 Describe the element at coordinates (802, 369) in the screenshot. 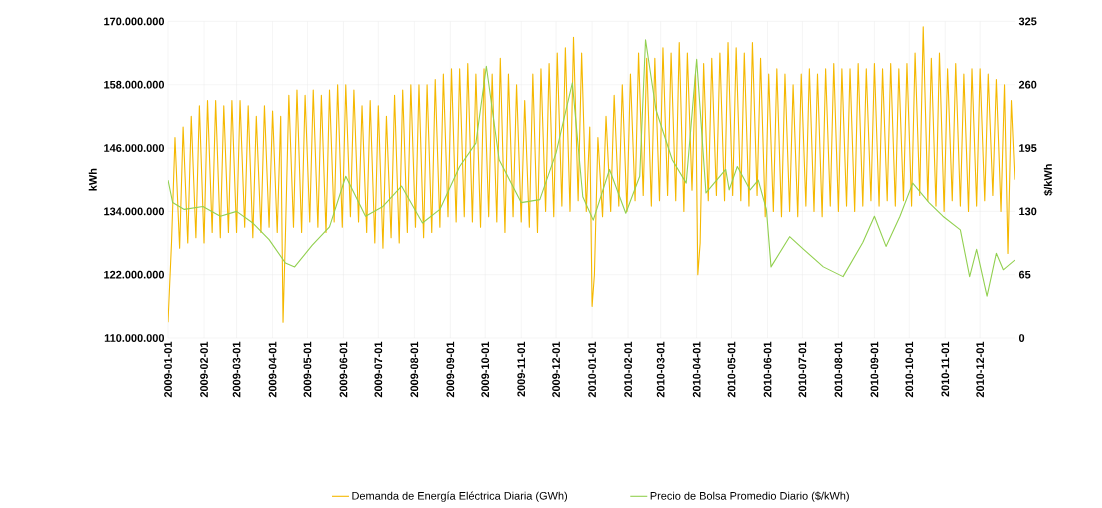

I see `x-tick-label: 2010-07-01` at that location.